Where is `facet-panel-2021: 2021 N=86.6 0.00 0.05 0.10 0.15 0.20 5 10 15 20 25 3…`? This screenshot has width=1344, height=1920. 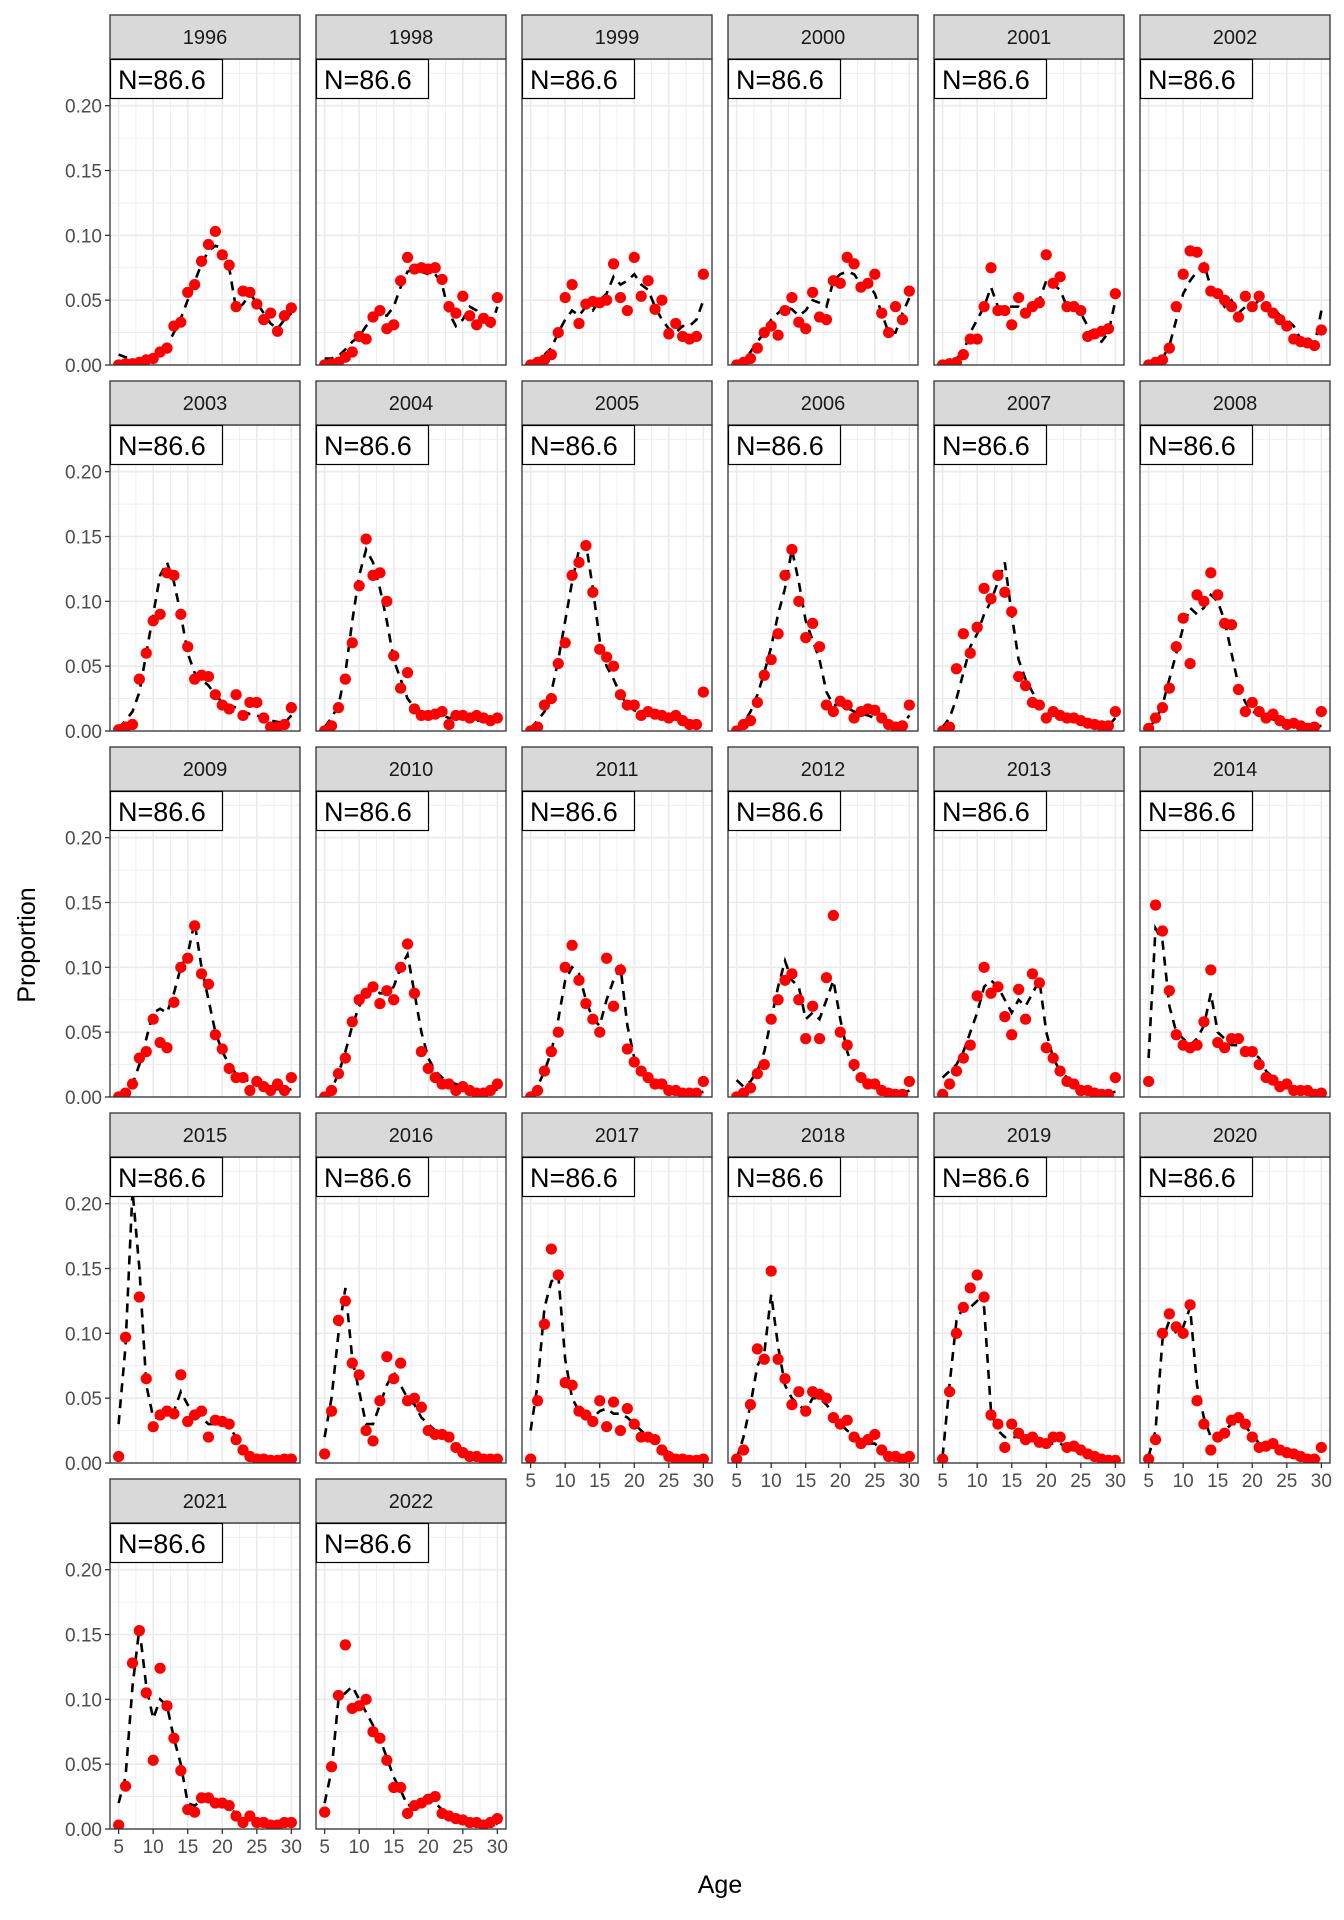 facet-panel-2021: 2021 N=86.6 0.00 0.05 0.10 0.15 0.20 5 10 15 20 25 3… is located at coordinates (183, 1668).